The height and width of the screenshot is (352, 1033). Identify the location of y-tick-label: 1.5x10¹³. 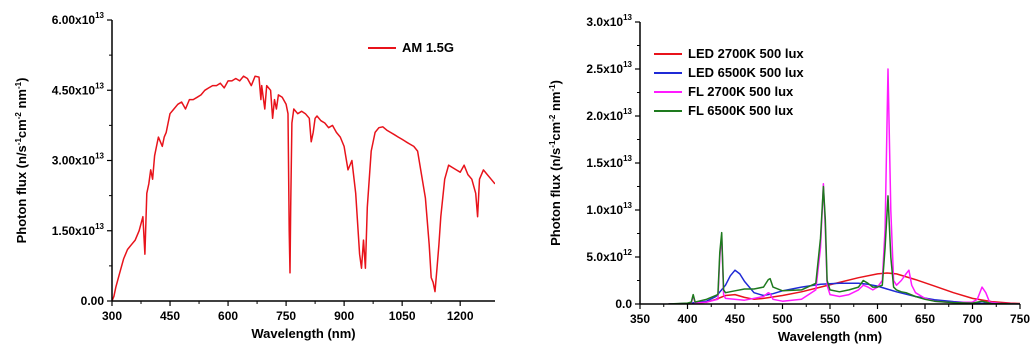
(609, 162).